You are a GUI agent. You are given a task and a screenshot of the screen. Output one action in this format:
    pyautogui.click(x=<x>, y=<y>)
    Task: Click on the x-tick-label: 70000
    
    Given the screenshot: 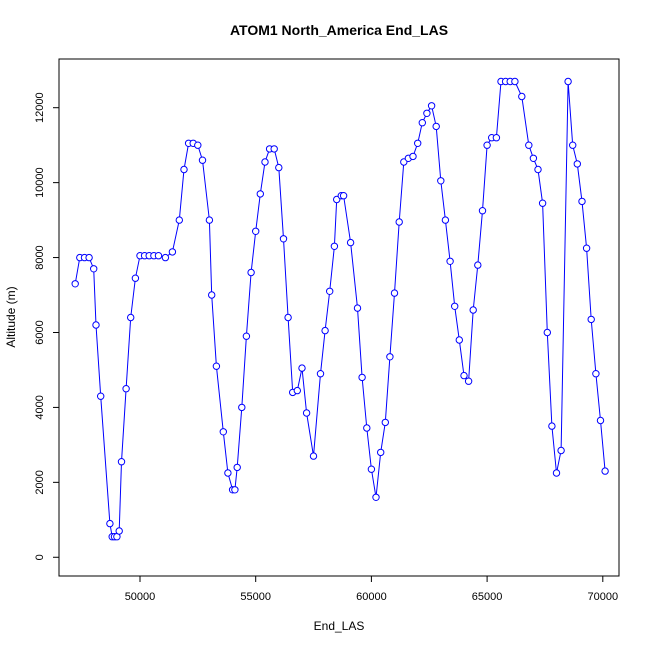 What is the action you would take?
    pyautogui.click(x=603, y=597)
    